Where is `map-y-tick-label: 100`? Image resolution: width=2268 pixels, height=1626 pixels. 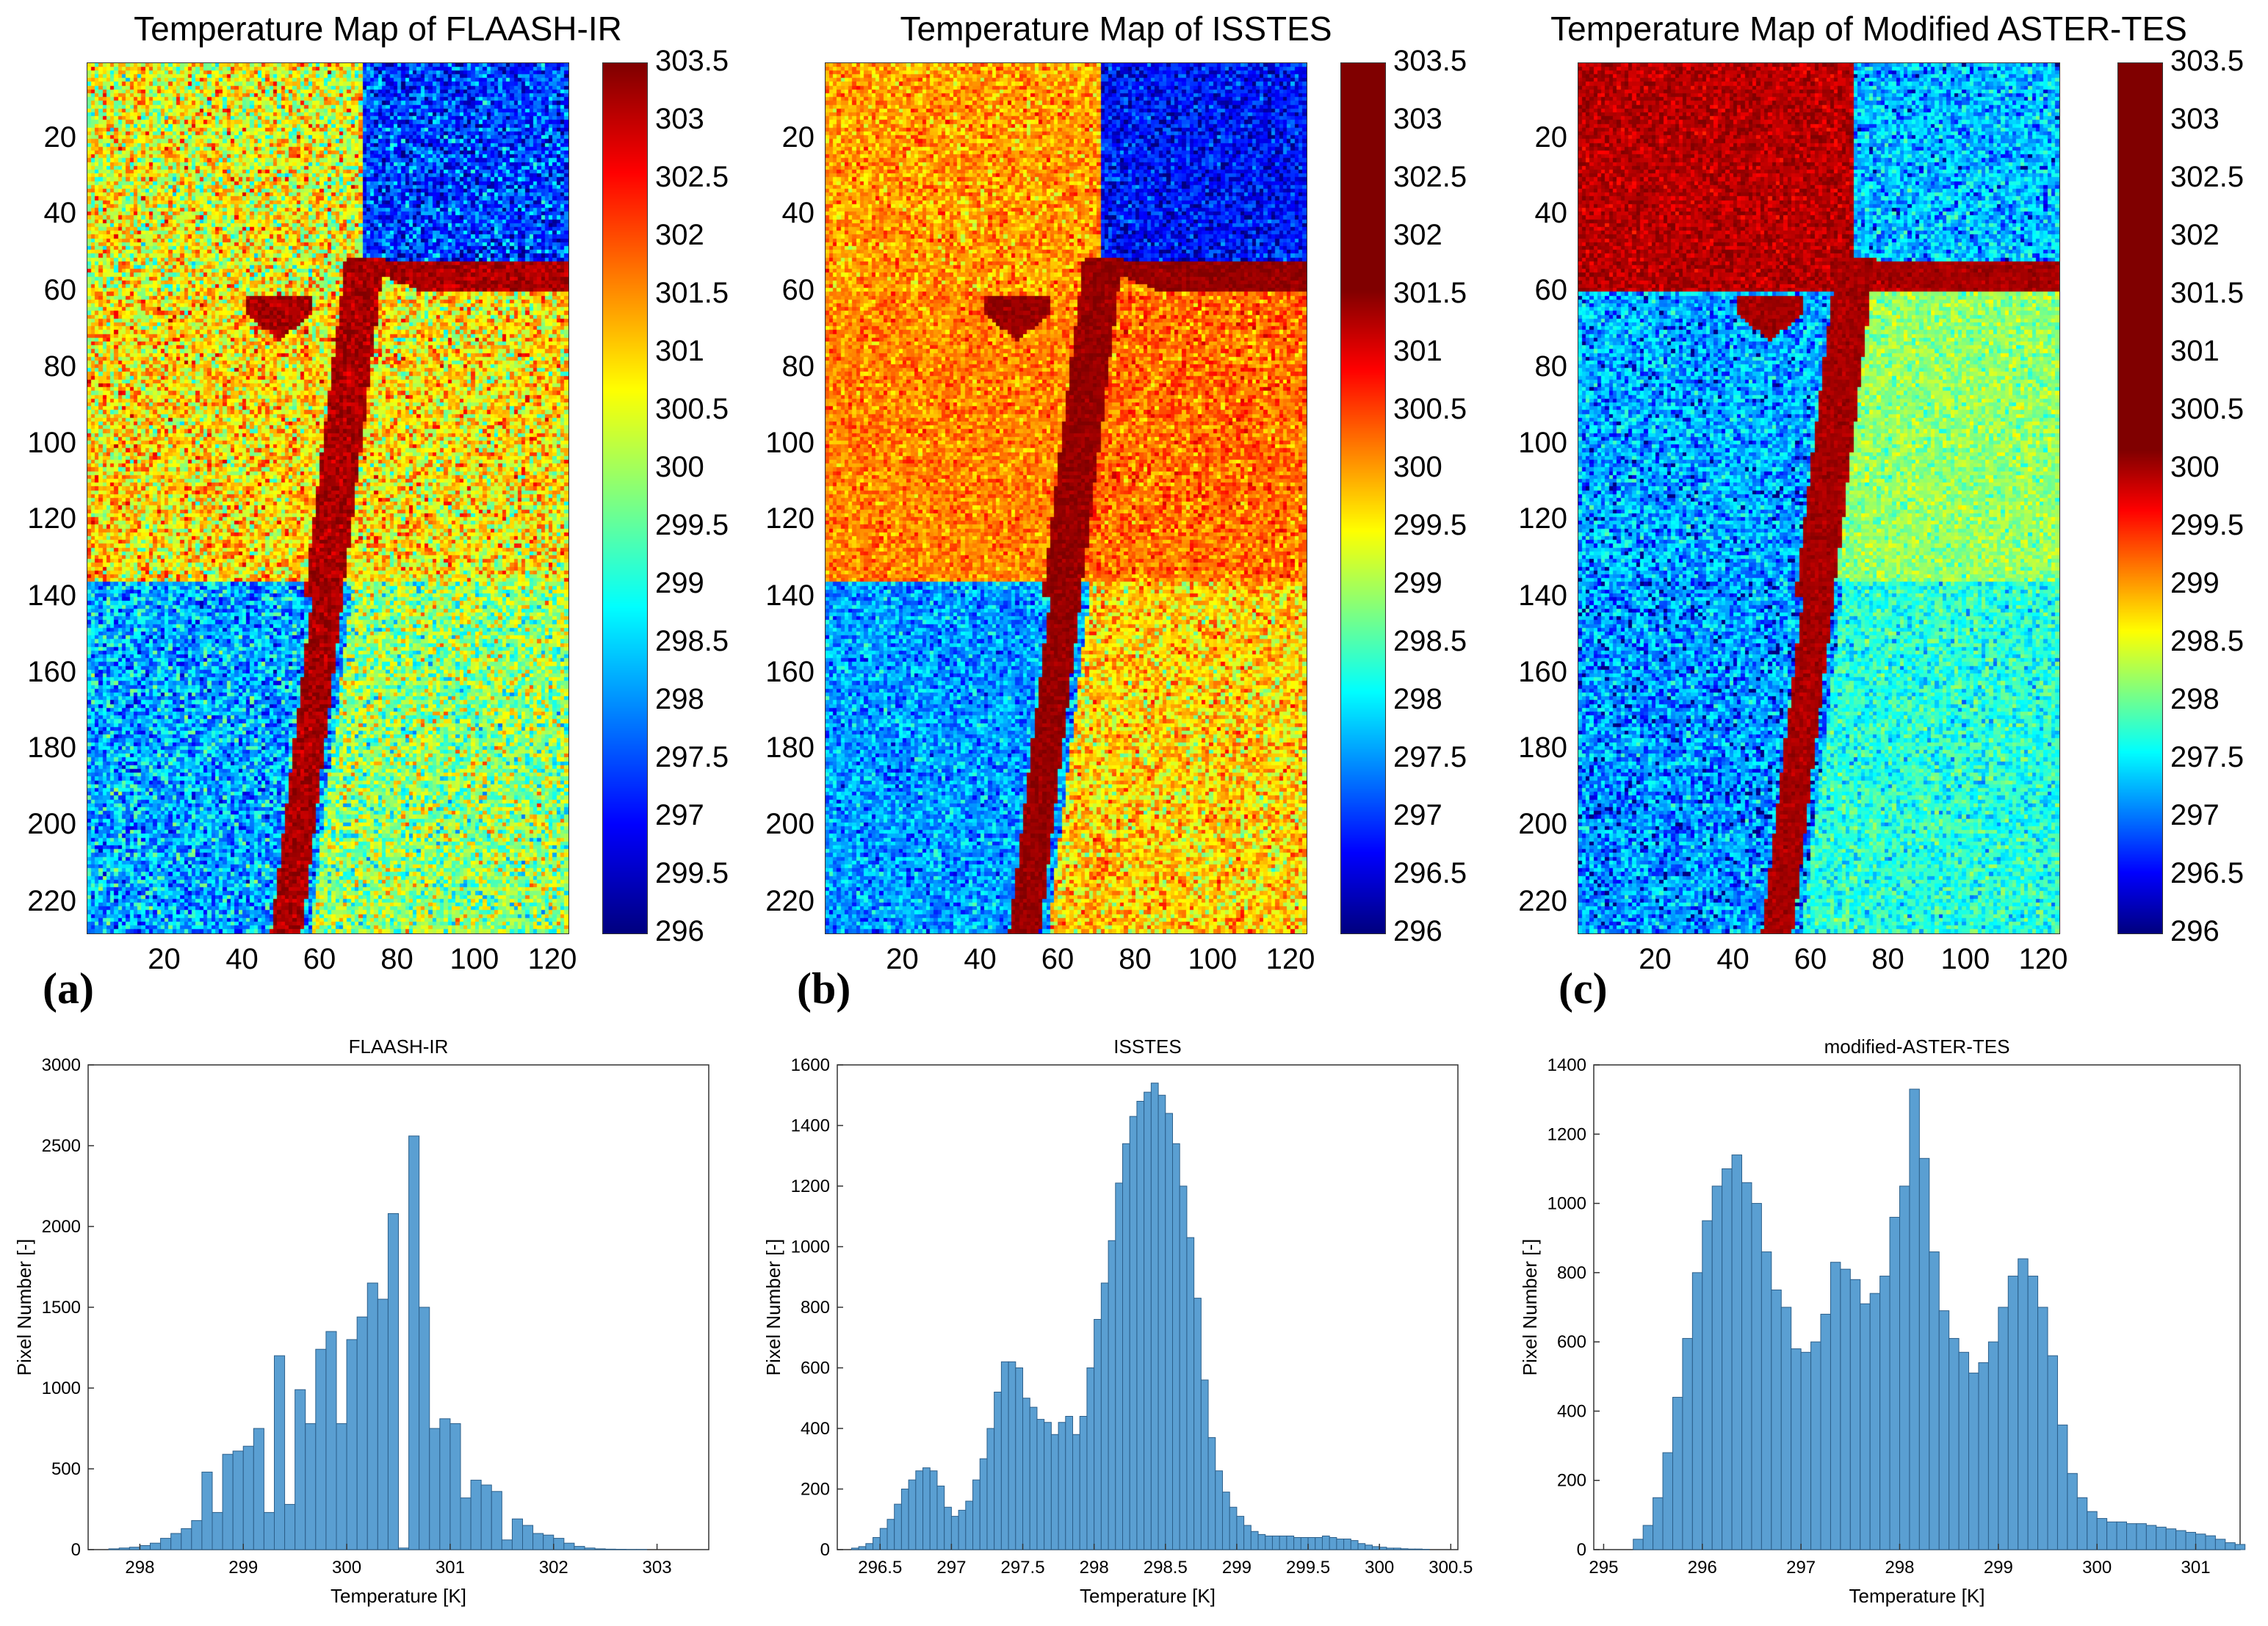 map-y-tick-label: 100 is located at coordinates (790, 443).